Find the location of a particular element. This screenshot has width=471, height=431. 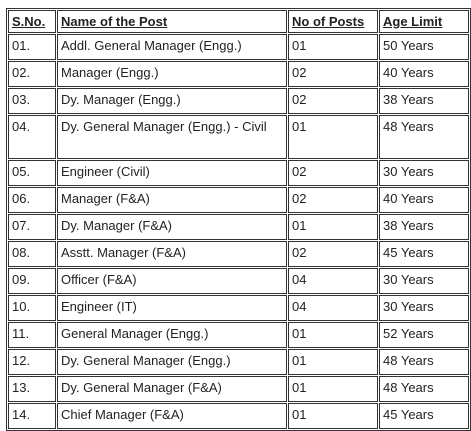

table-row: 14. Chief Manager (F&A) 01 45 Years is located at coordinates (238, 416).